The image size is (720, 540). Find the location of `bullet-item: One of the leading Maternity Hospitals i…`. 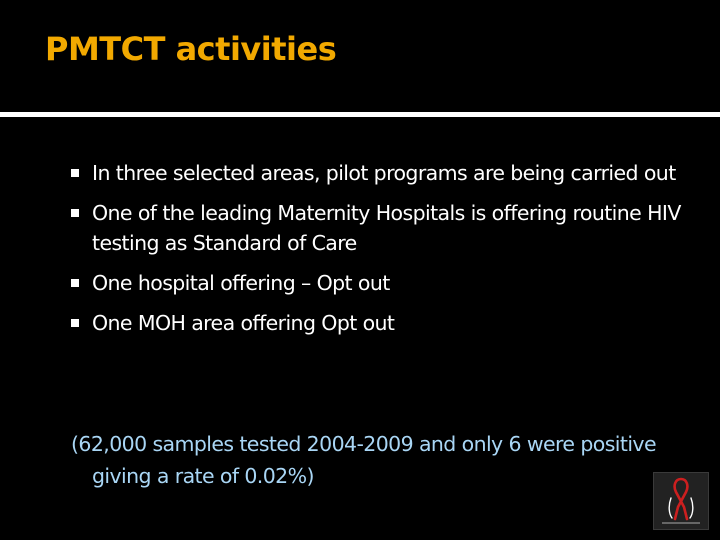

bullet-item: One of the leading Maternity Hospitals i… is located at coordinates (376, 228).